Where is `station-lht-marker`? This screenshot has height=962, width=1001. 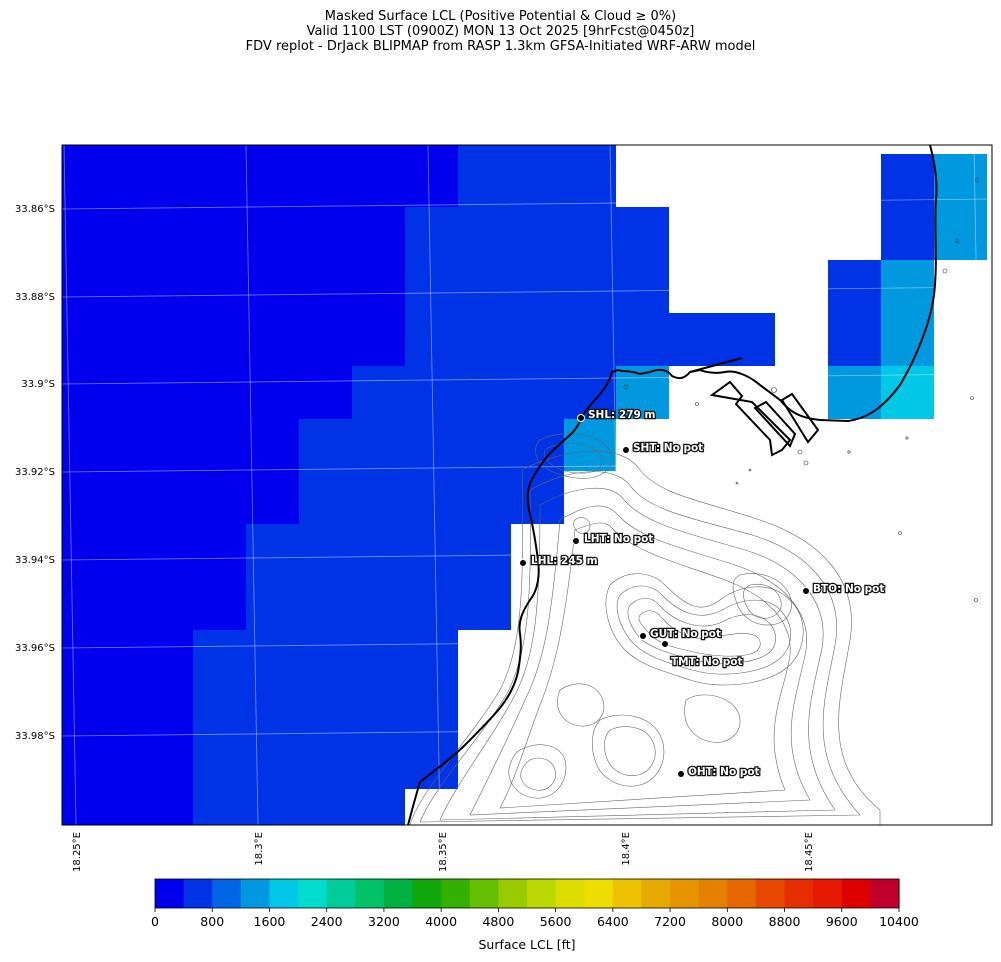 station-lht-marker is located at coordinates (576, 541).